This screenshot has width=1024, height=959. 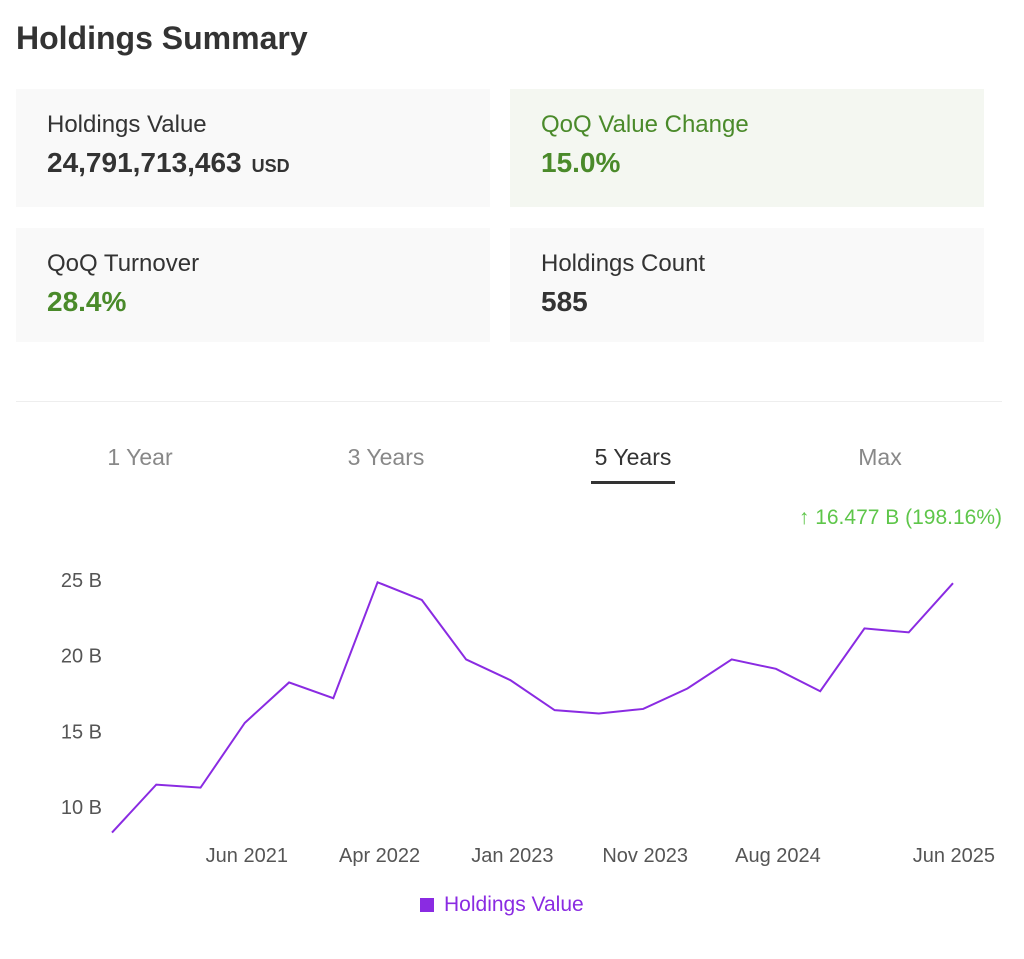 I want to click on y-tick-label: 15 B, so click(x=81, y=732).